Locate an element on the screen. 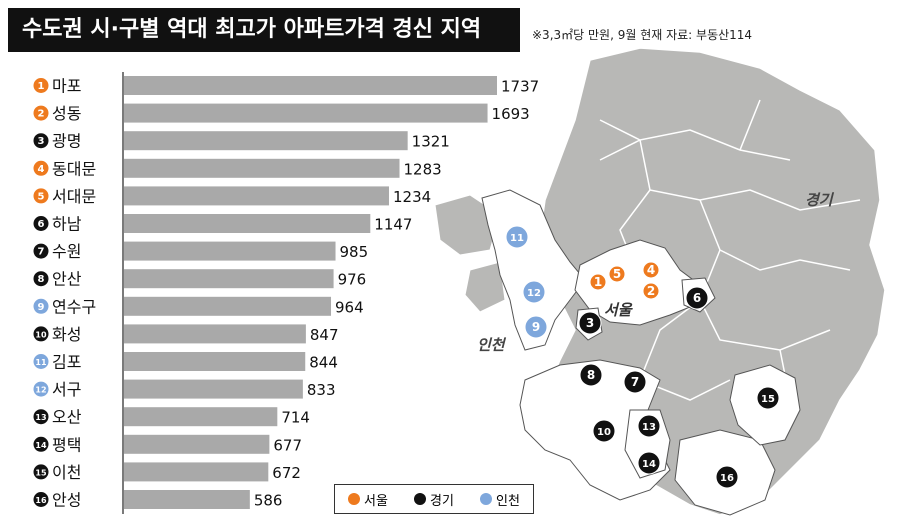 The height and width of the screenshot is (524, 900). map-marker-number: 7 is located at coordinates (635, 382).